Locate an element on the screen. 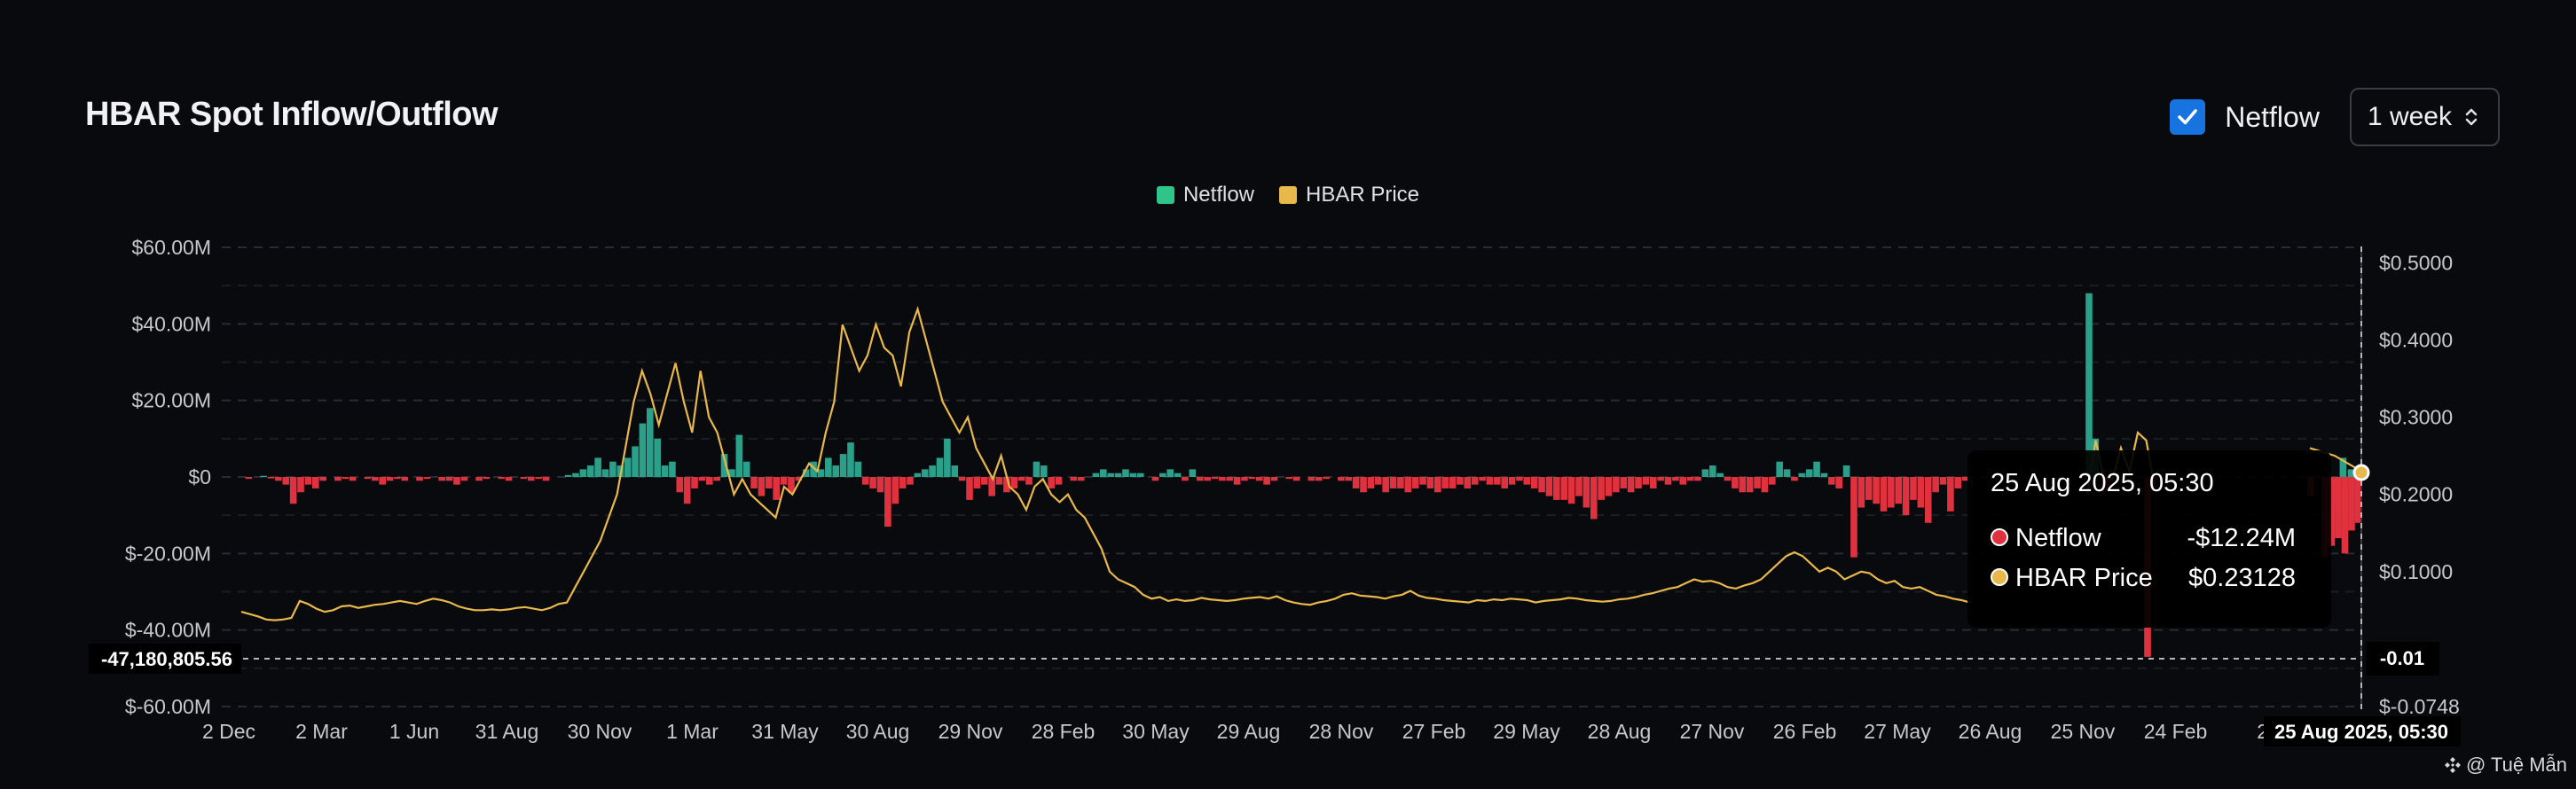  y-left-tick-label: $-60.00M is located at coordinates (168, 706).